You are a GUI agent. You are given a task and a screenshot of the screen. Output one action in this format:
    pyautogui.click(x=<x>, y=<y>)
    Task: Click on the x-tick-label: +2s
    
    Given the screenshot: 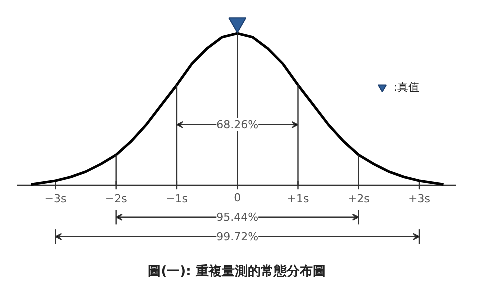 What is the action you would take?
    pyautogui.click(x=359, y=199)
    